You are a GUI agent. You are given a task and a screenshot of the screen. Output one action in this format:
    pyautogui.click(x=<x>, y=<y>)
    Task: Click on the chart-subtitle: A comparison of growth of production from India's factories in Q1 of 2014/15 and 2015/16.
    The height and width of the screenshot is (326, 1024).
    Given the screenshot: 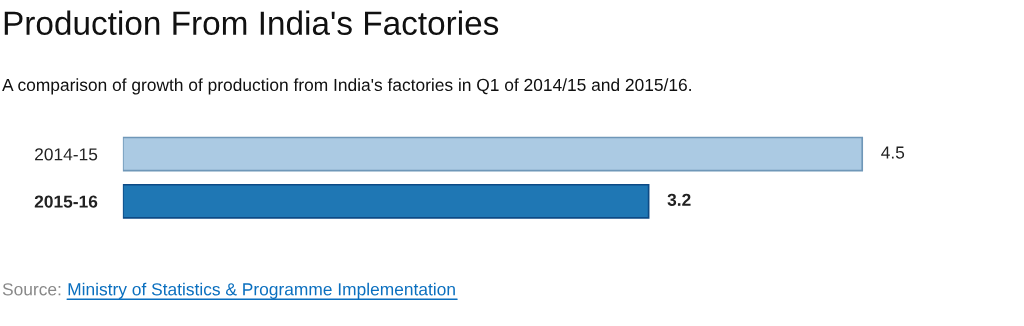 What is the action you would take?
    pyautogui.click(x=346, y=86)
    